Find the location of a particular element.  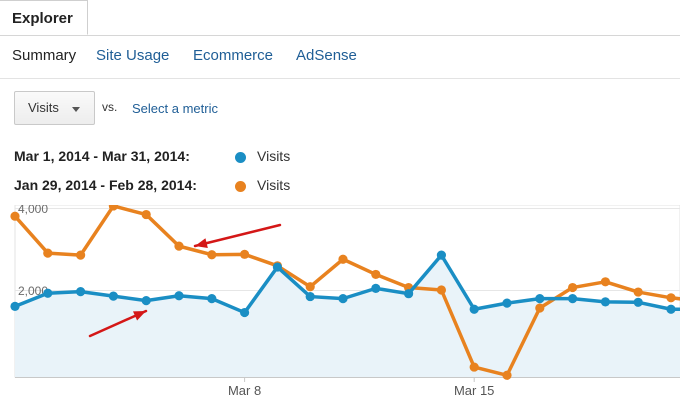

metric-select: Visits is located at coordinates (54, 108).